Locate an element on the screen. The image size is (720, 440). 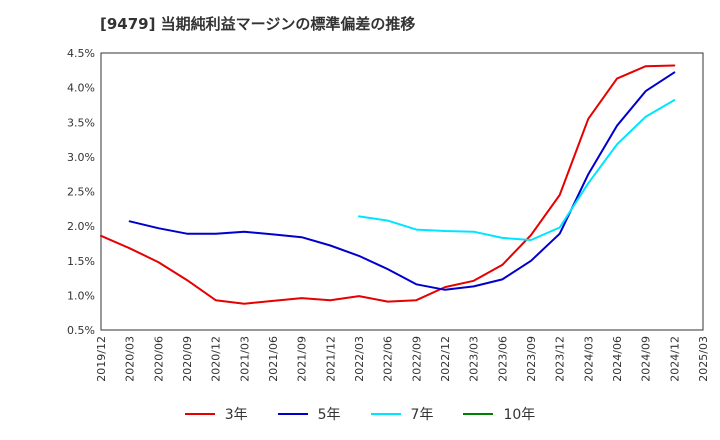
chart-title: [9479] 当期純利益マージンの標準偏差の推移 is located at coordinates (258, 24).